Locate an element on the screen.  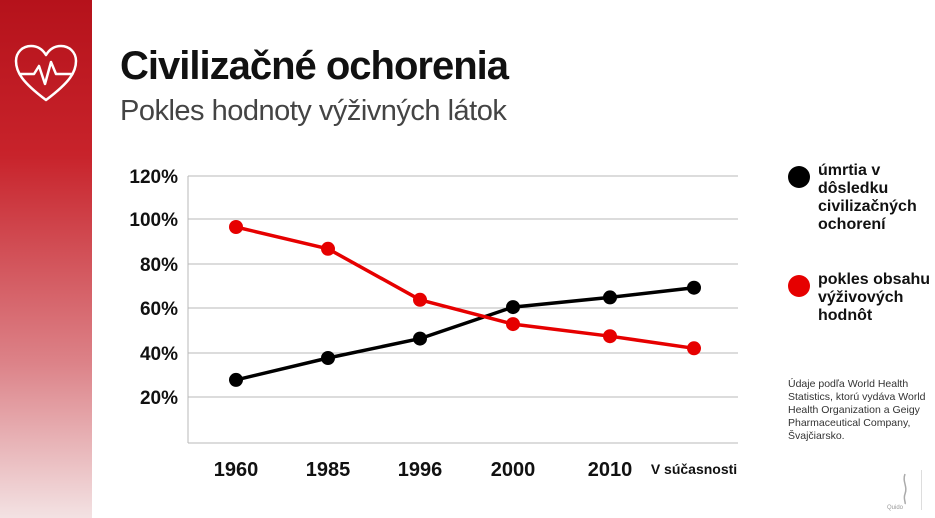
page-title: Civilizačné ochorenia is located at coordinates (314, 66).